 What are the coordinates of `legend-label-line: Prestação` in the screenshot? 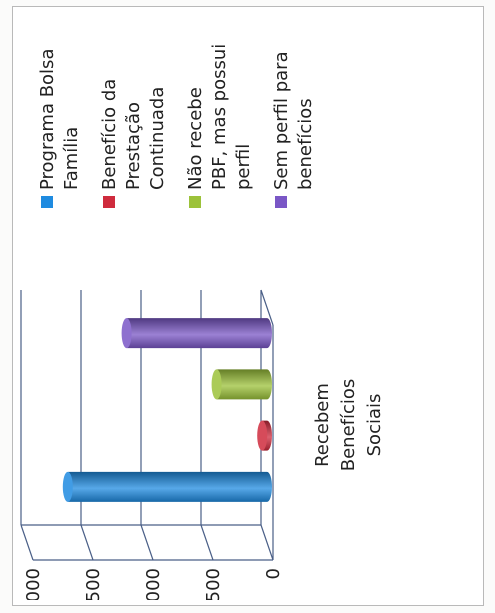 It's located at (133, 146).